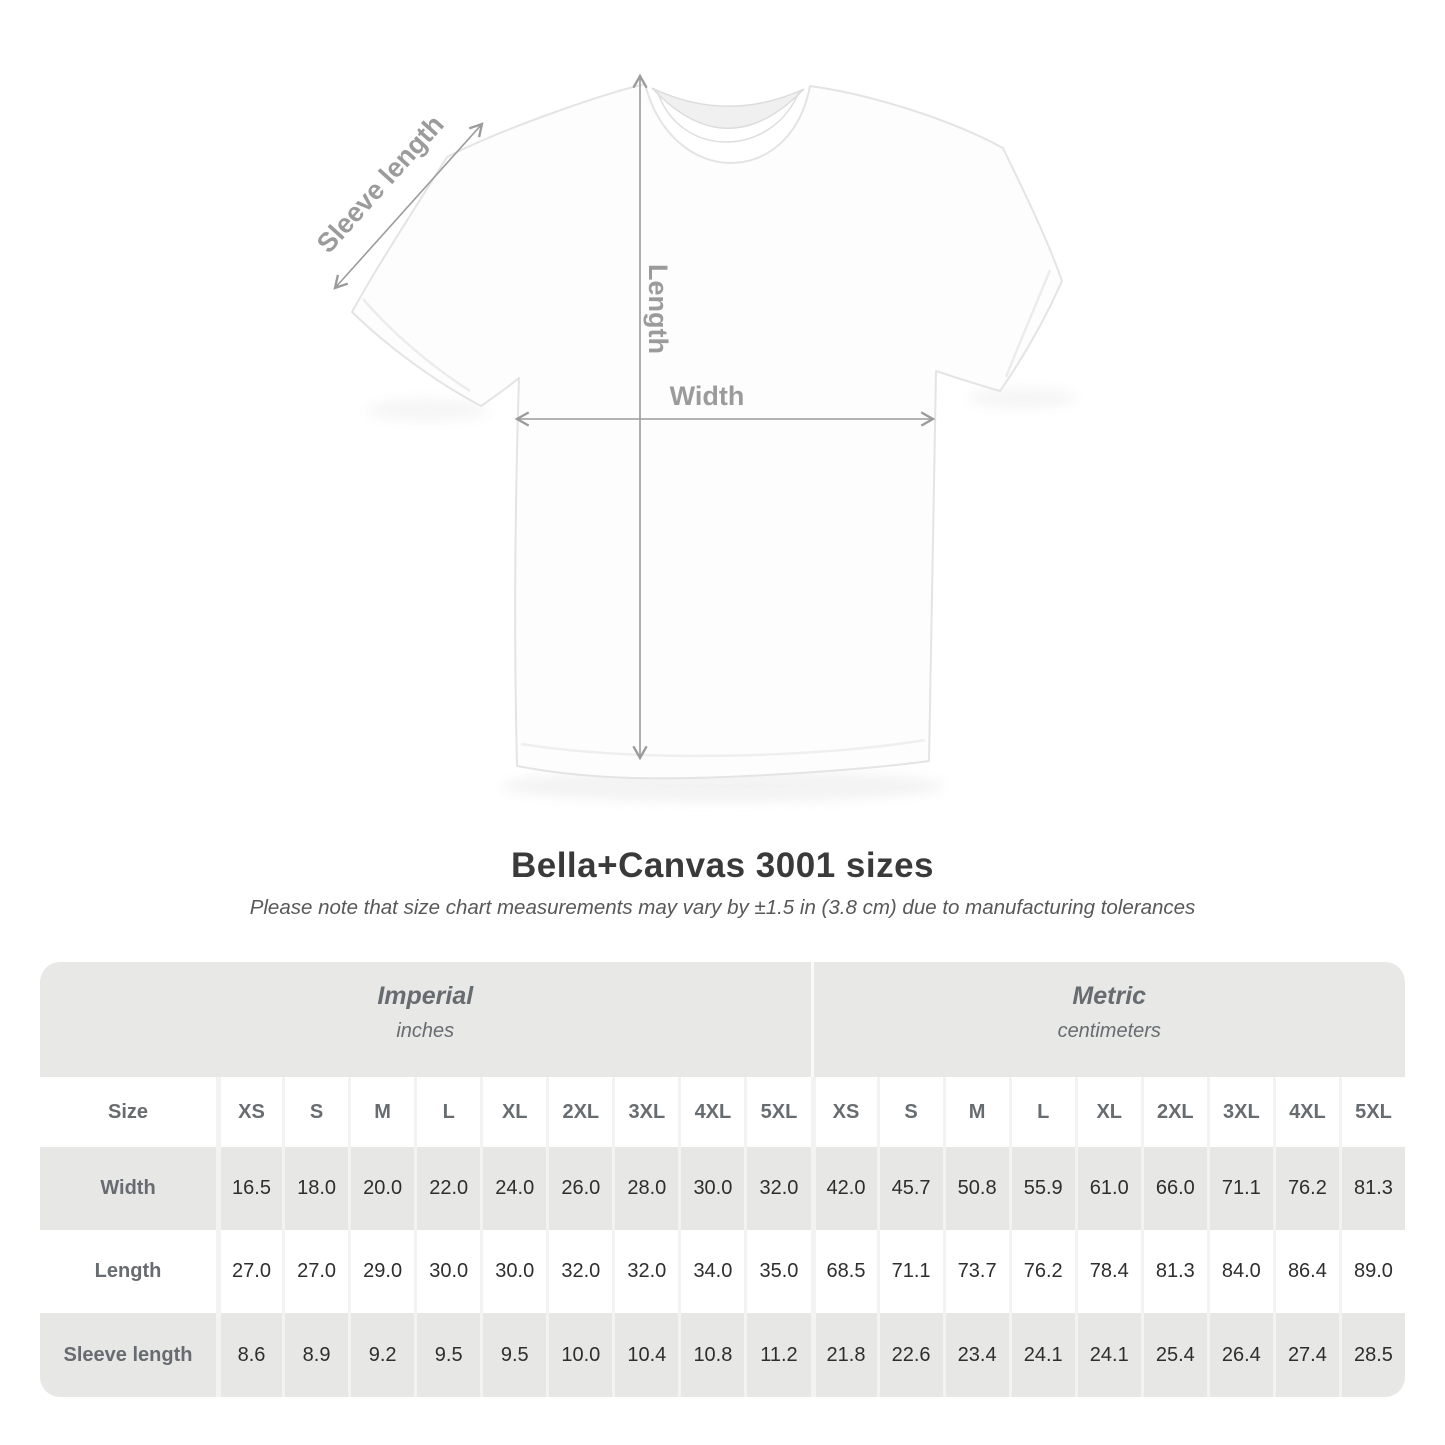 This screenshot has height=1445, width=1445. Describe the element at coordinates (843, 1271) in the screenshot. I see `value-cell: 68.5` at that location.